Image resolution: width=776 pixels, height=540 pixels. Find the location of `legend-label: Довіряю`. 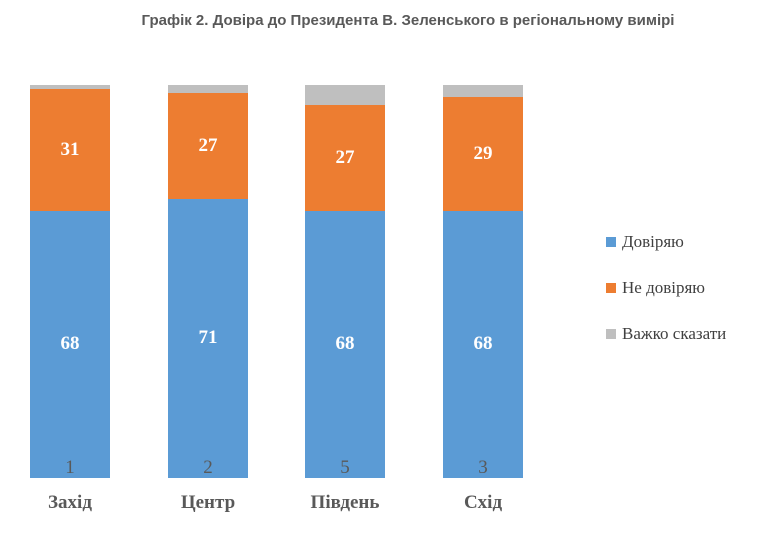

legend-label: Довіряю is located at coordinates (653, 241).